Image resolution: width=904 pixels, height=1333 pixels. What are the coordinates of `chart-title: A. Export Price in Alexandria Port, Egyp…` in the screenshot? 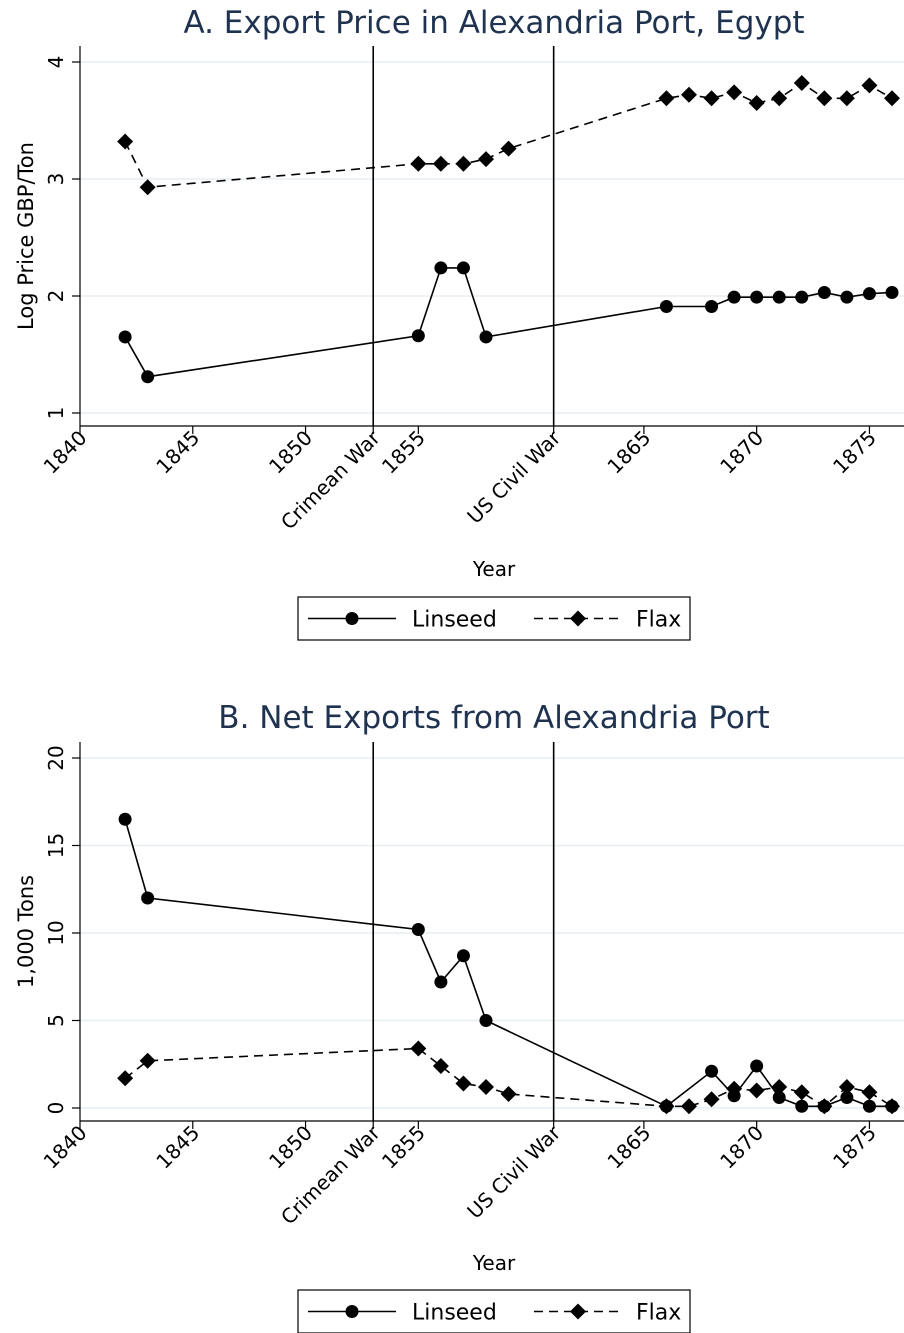 It's located at (493, 23).